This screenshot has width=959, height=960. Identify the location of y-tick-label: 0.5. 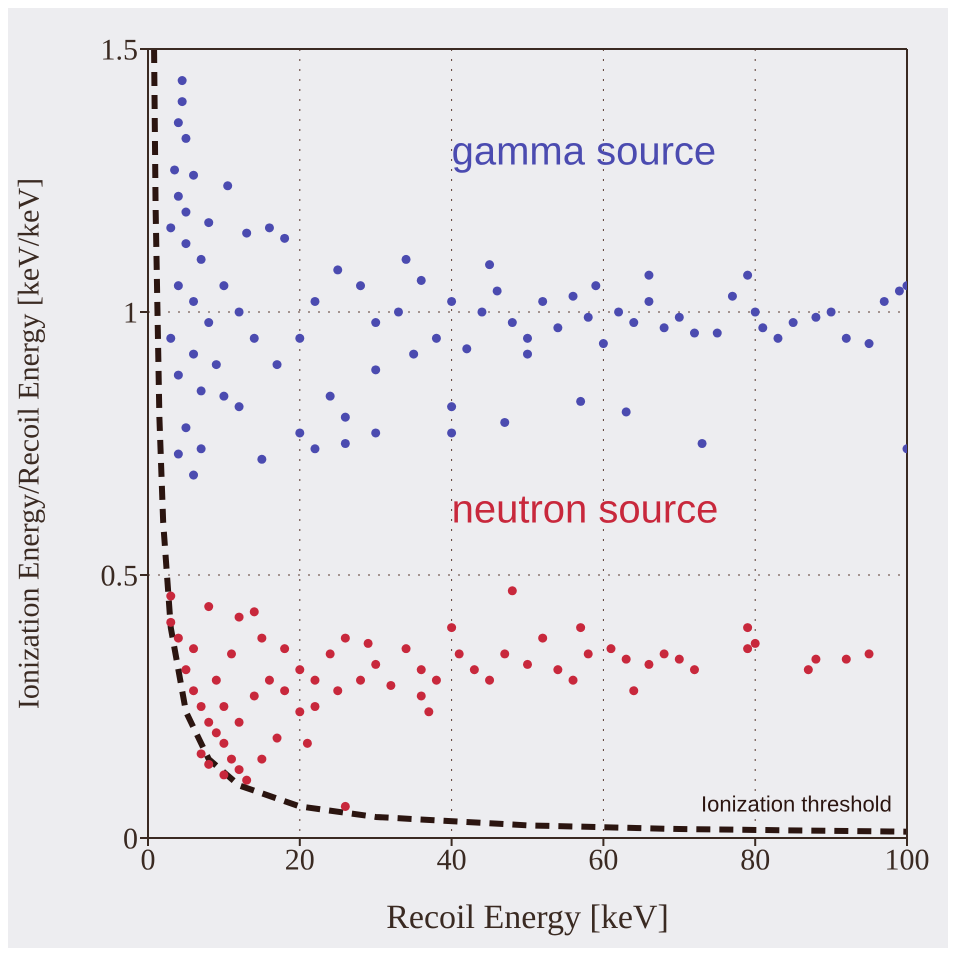
(119, 576).